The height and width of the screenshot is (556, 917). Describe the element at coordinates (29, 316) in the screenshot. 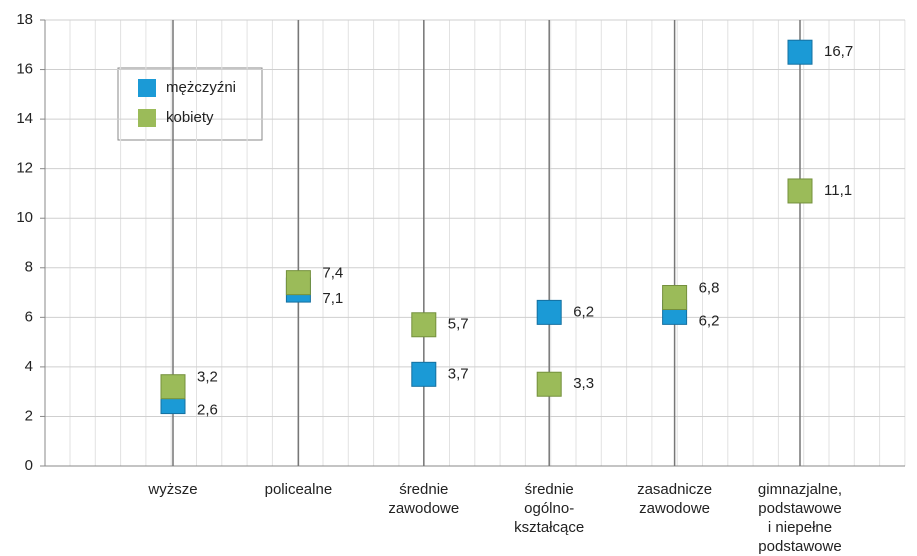

I see `y-tick-label: 6` at that location.